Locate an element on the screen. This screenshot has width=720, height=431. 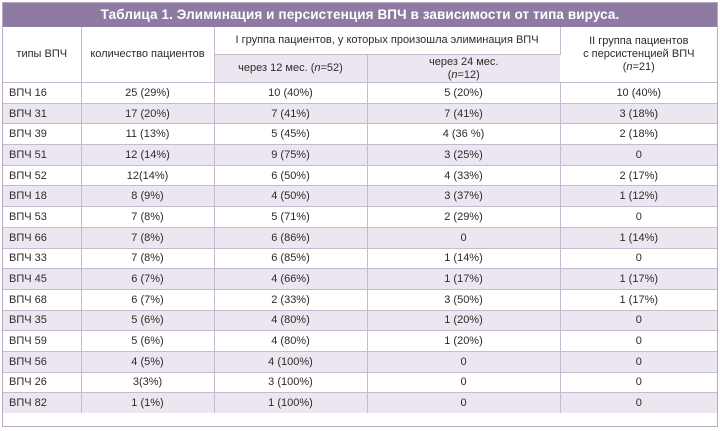
table-row: ВПЧ 51 12 (14%) 9 (75%) 3 (25%) 0 is located at coordinates (360, 155).